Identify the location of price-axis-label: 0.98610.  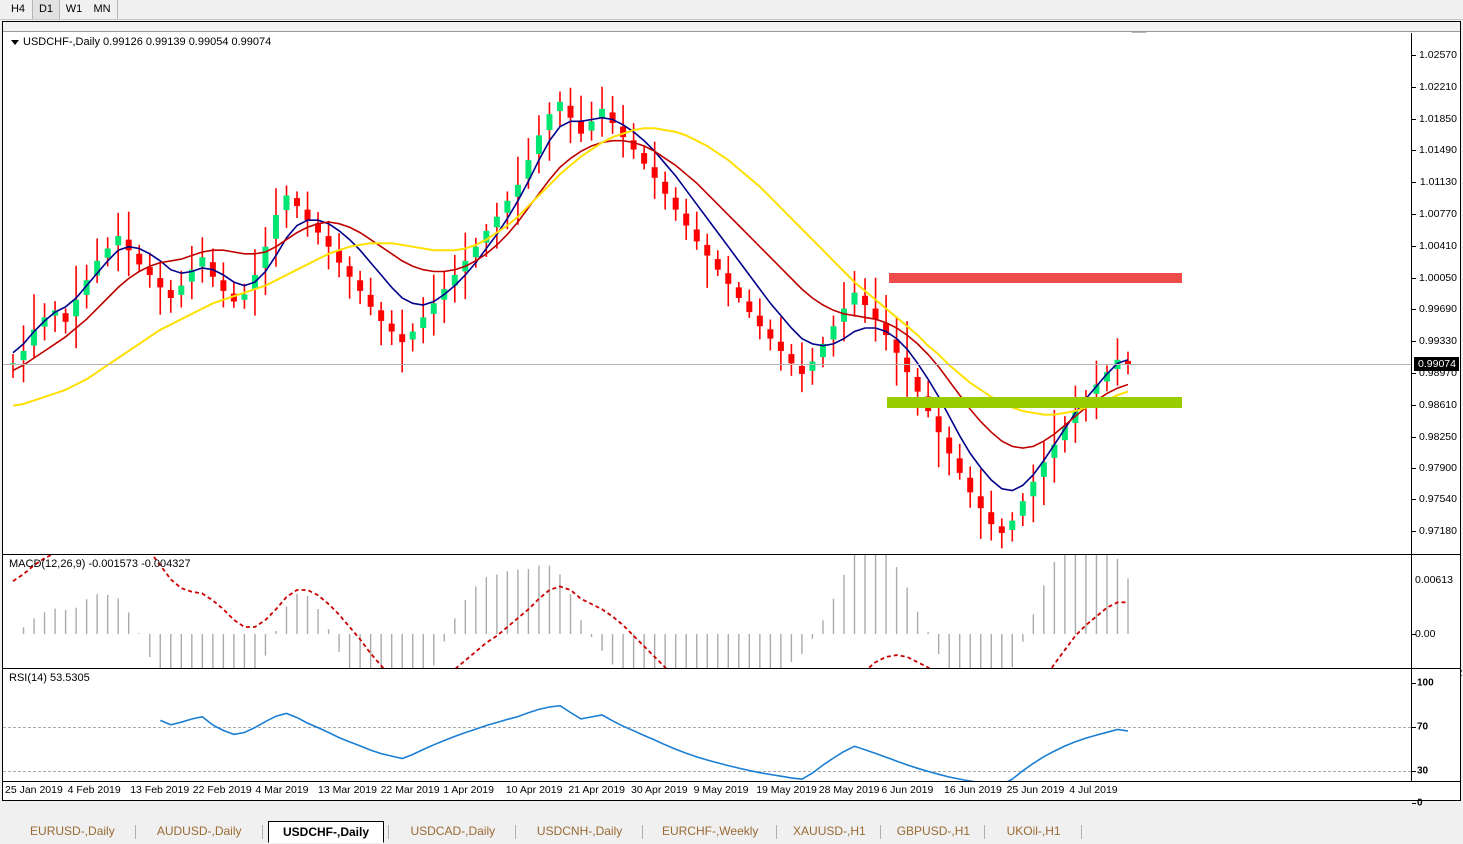
(1438, 404).